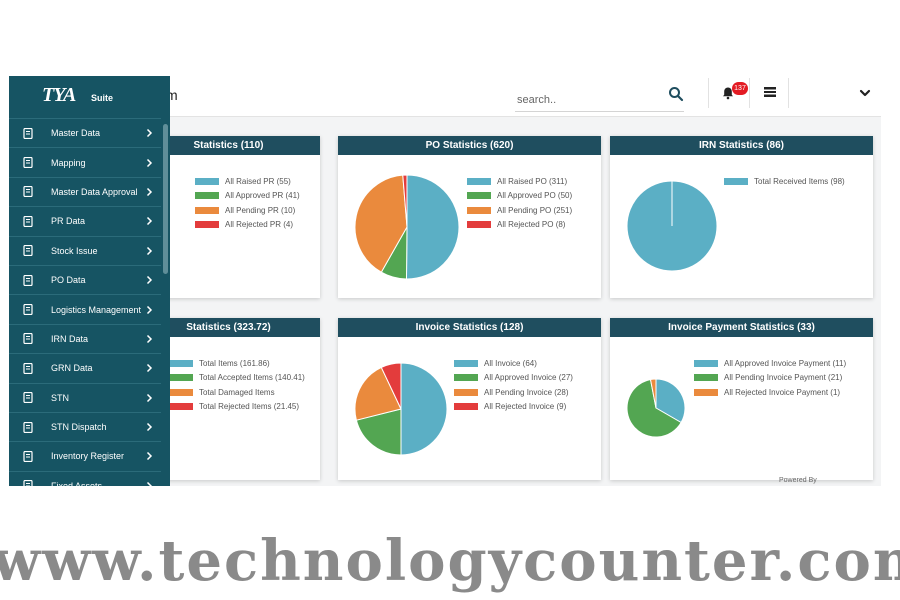  I want to click on sidebar-item-label: STN Dispatch, so click(79, 427).